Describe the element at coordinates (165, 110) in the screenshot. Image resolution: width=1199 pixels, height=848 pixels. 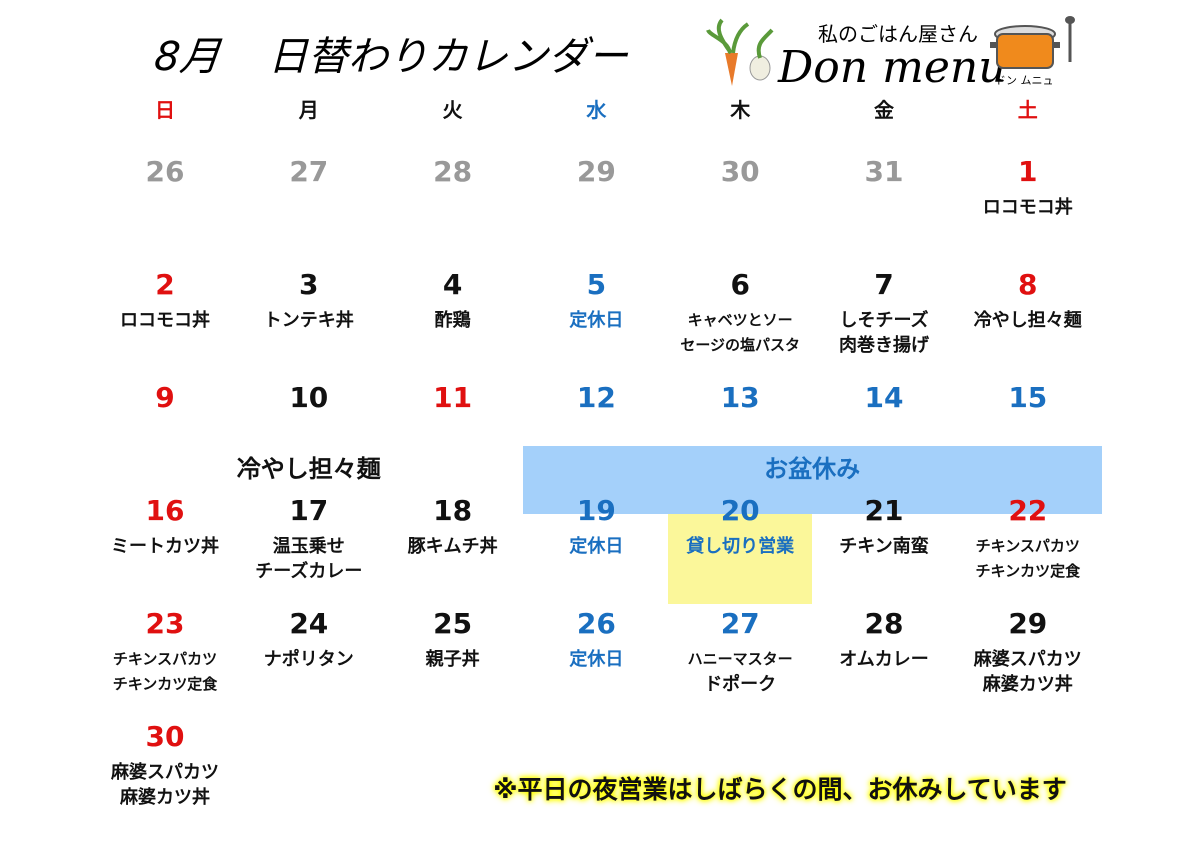
I see `weekday-label: 日` at that location.